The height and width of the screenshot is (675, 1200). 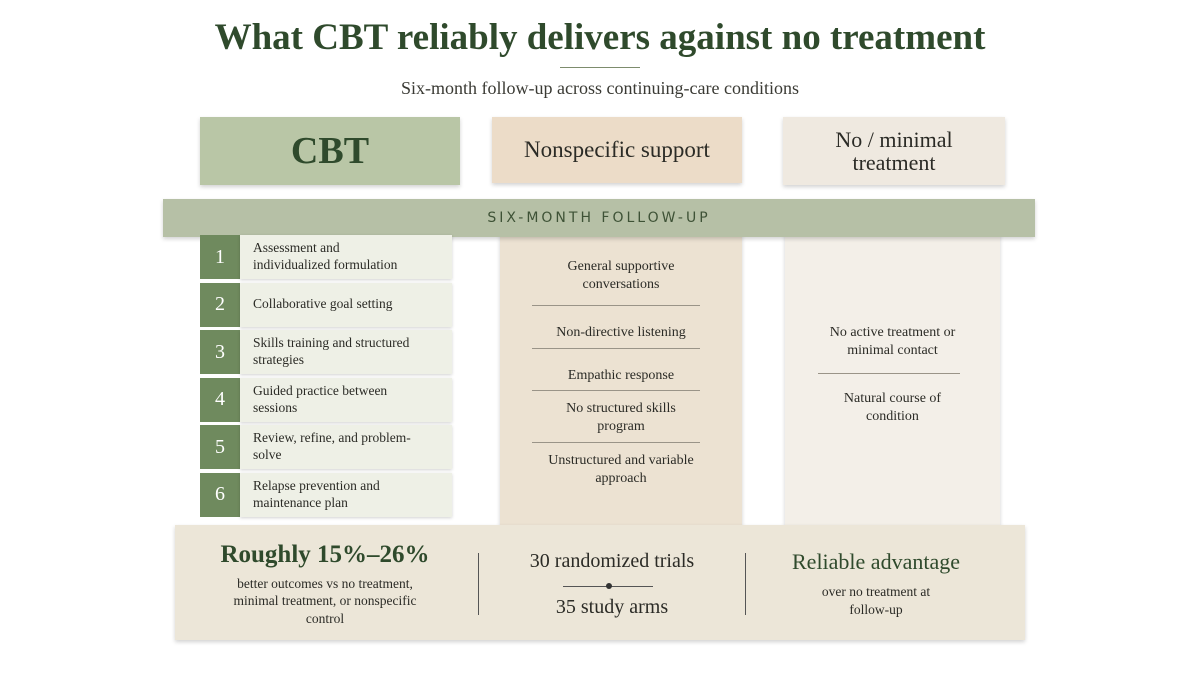 I want to click on nonspecific-item: Non-directive listening, so click(x=621, y=332).